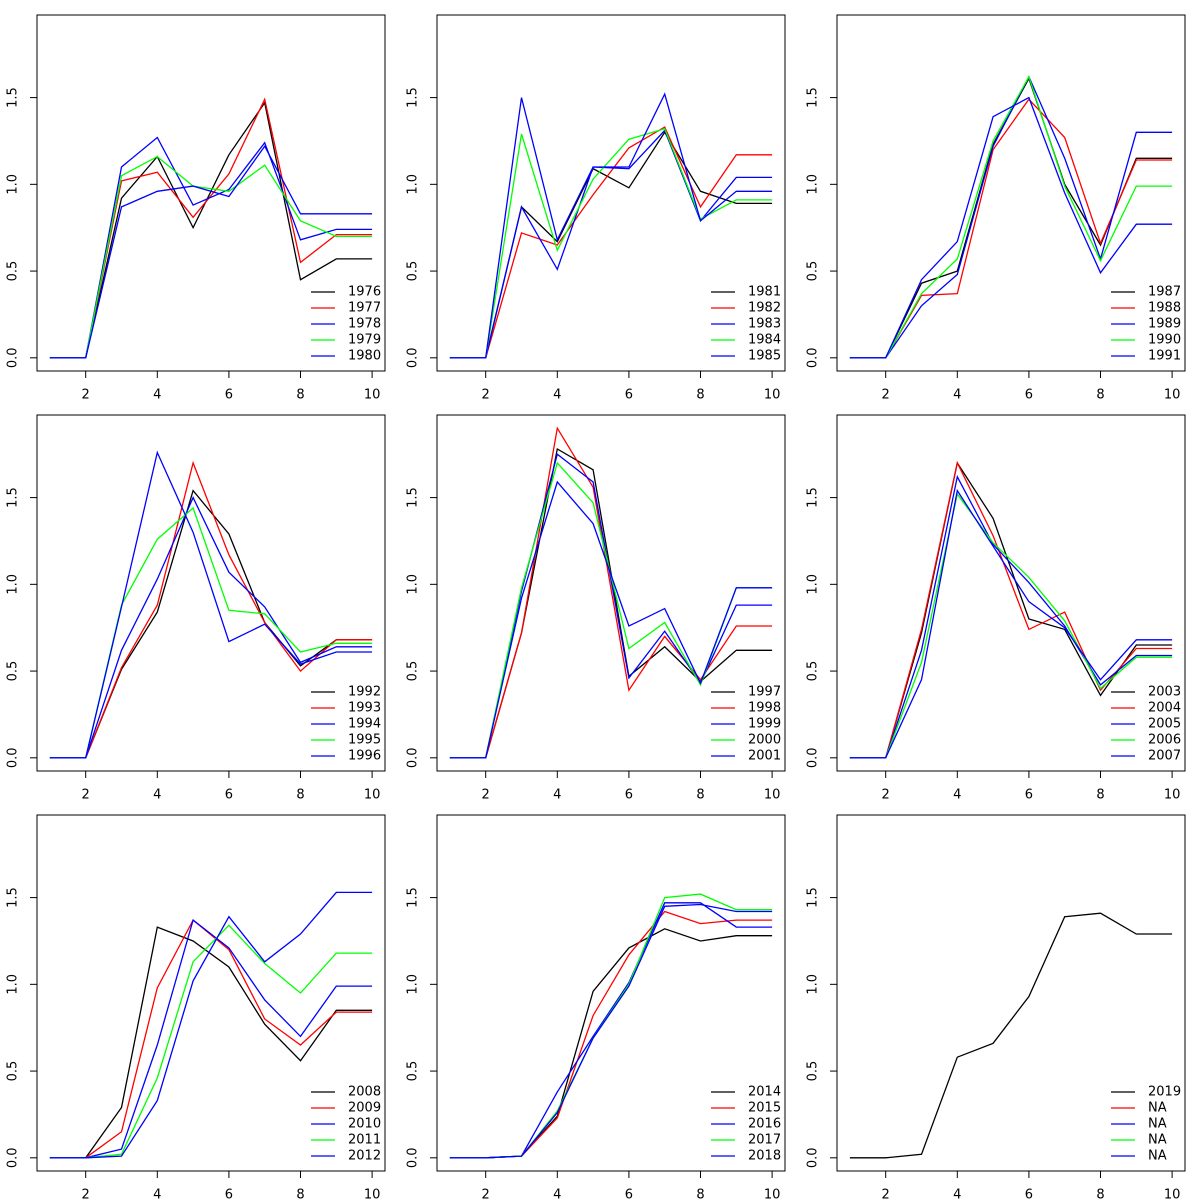 The image size is (1200, 1200). What do you see at coordinates (764, 724) in the screenshot?
I see `legend-label: 1999` at bounding box center [764, 724].